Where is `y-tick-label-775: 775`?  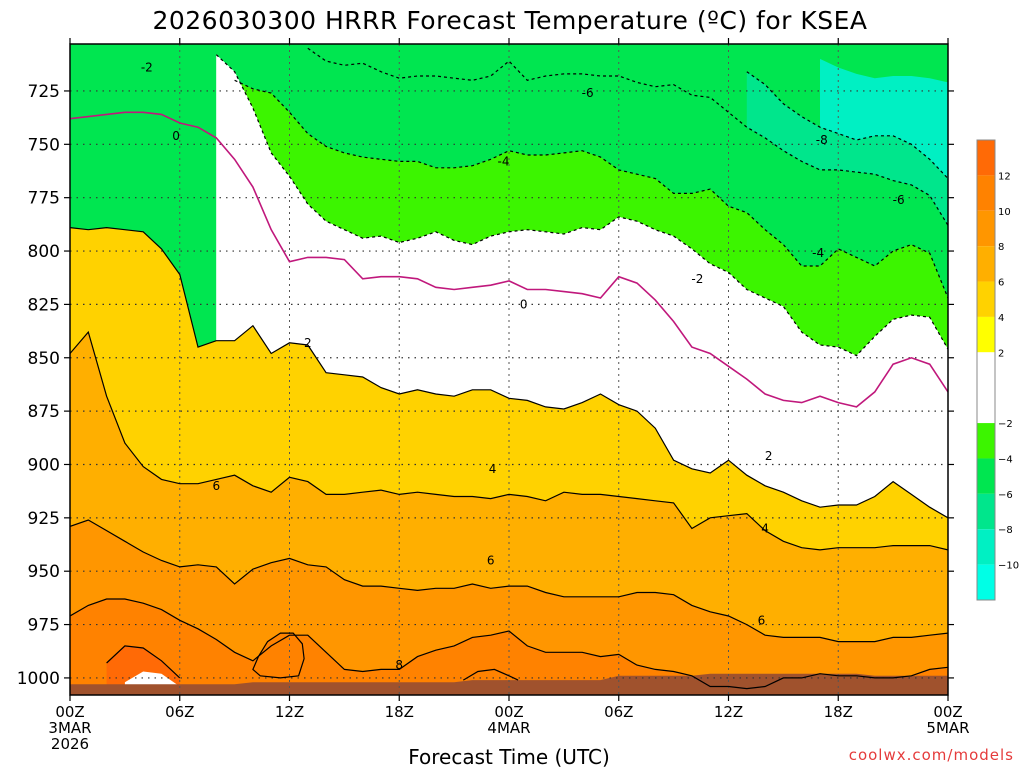
y-tick-label-775: 775 is located at coordinates (44, 199).